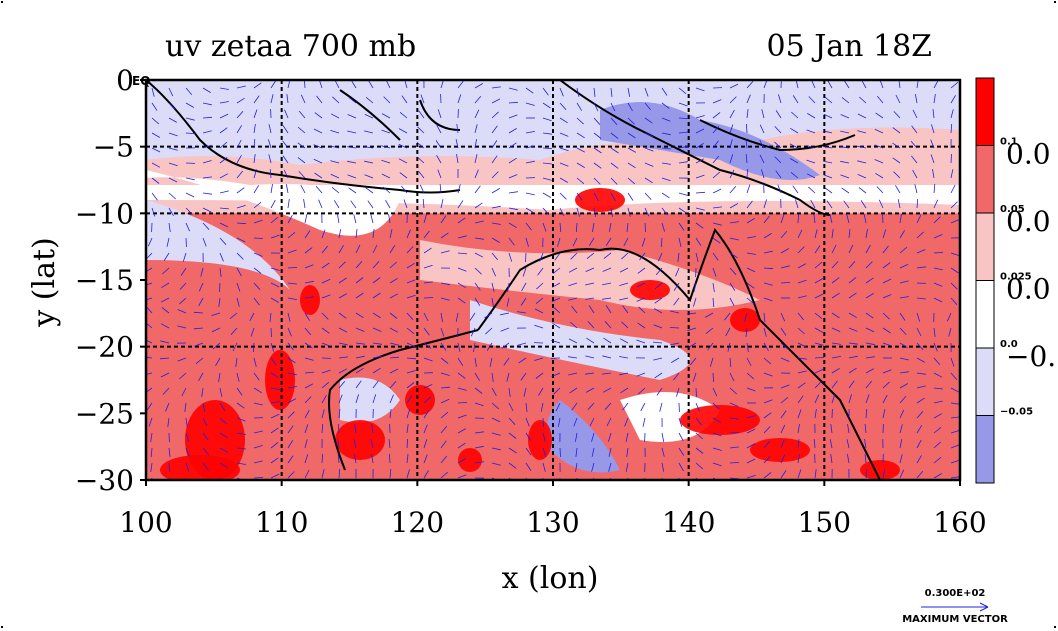 The height and width of the screenshot is (631, 1058). I want to click on x-tick-label: 160, so click(959, 522).